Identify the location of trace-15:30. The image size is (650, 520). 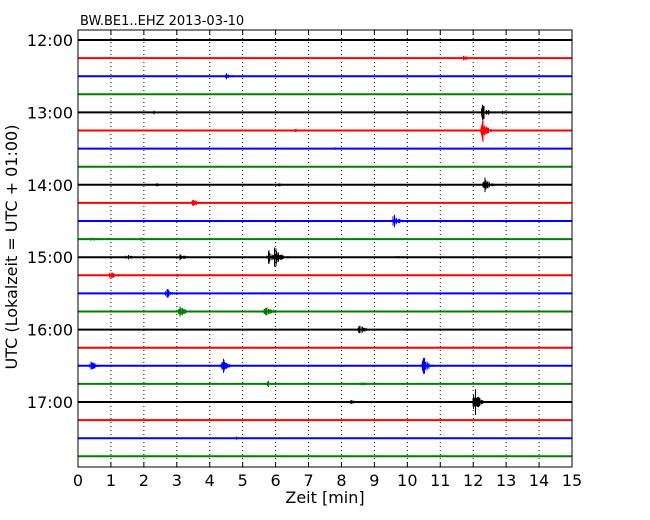
(325, 293).